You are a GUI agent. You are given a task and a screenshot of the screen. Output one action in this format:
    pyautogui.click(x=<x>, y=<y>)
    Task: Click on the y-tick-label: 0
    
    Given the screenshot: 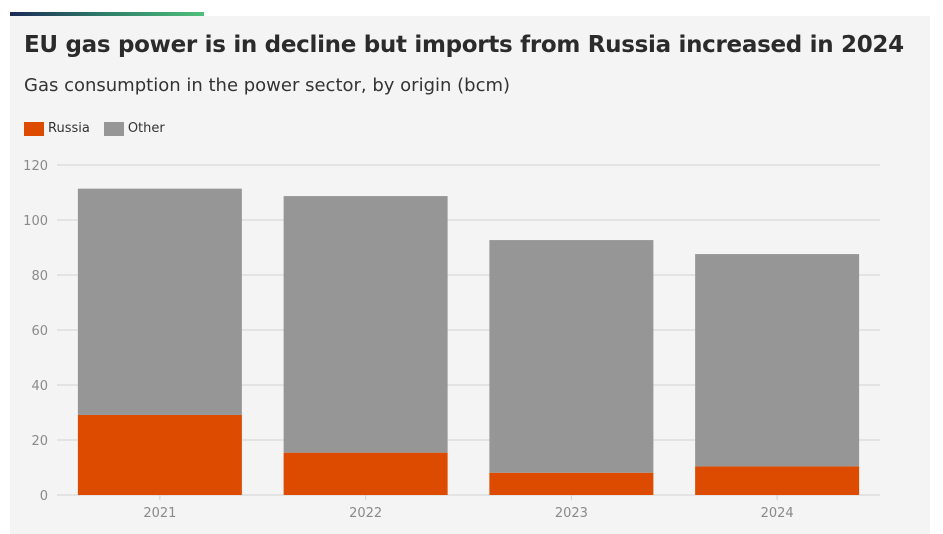 What is the action you would take?
    pyautogui.click(x=44, y=496)
    